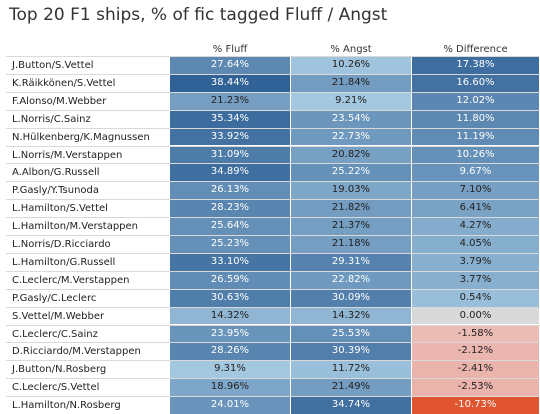 The image size is (540, 414). I want to click on angst-cell: 25.53%, so click(351, 334).